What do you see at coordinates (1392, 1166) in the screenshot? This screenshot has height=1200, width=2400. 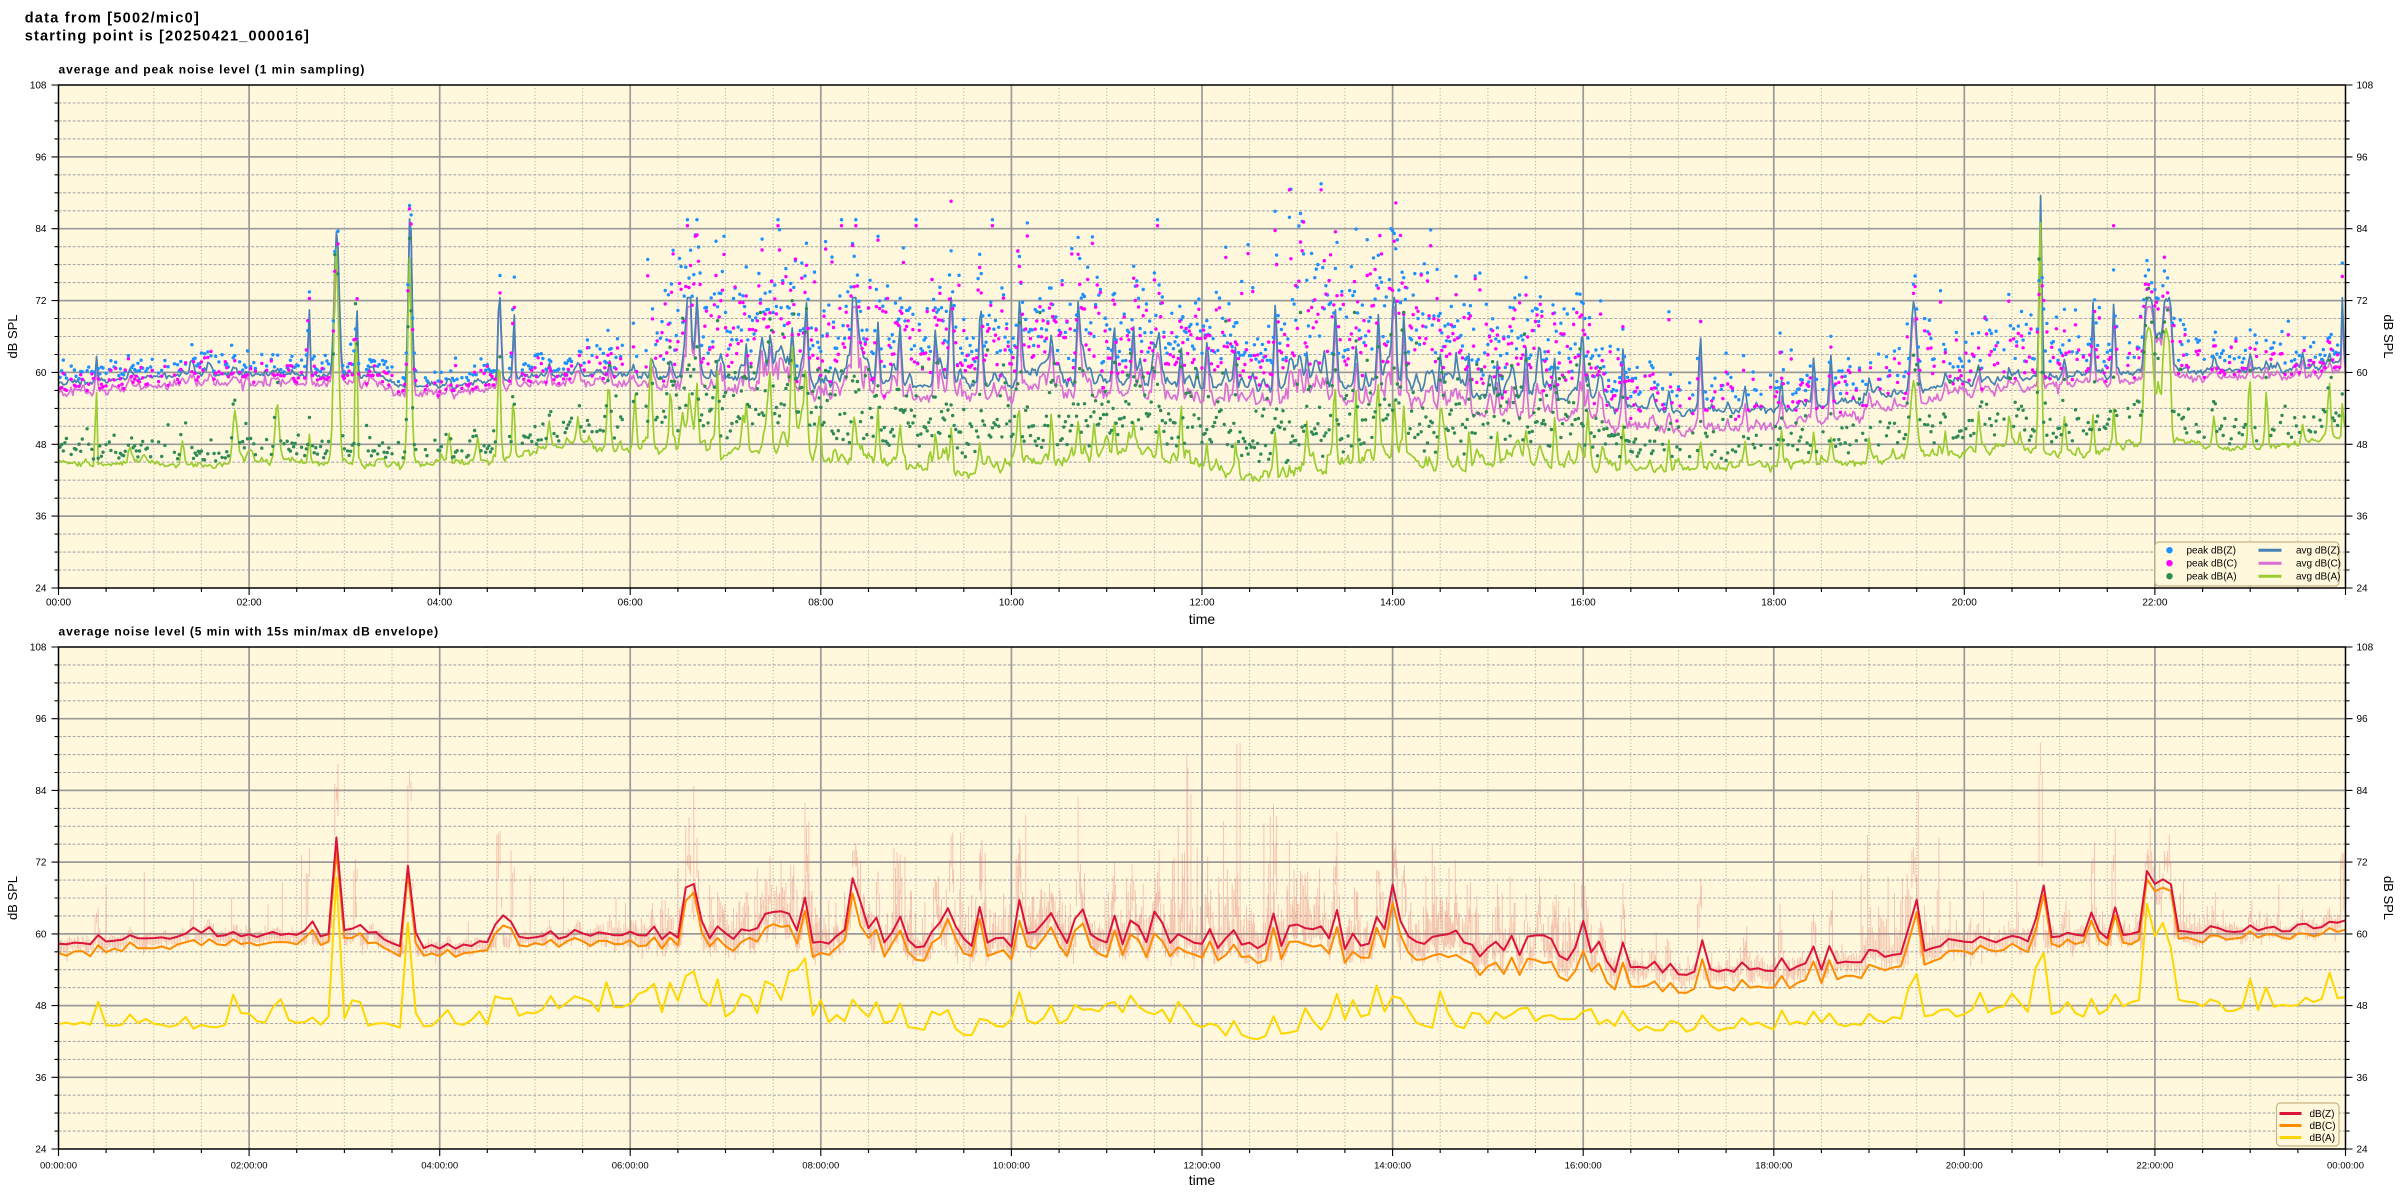 I see `svg-text: 14:00:00` at bounding box center [1392, 1166].